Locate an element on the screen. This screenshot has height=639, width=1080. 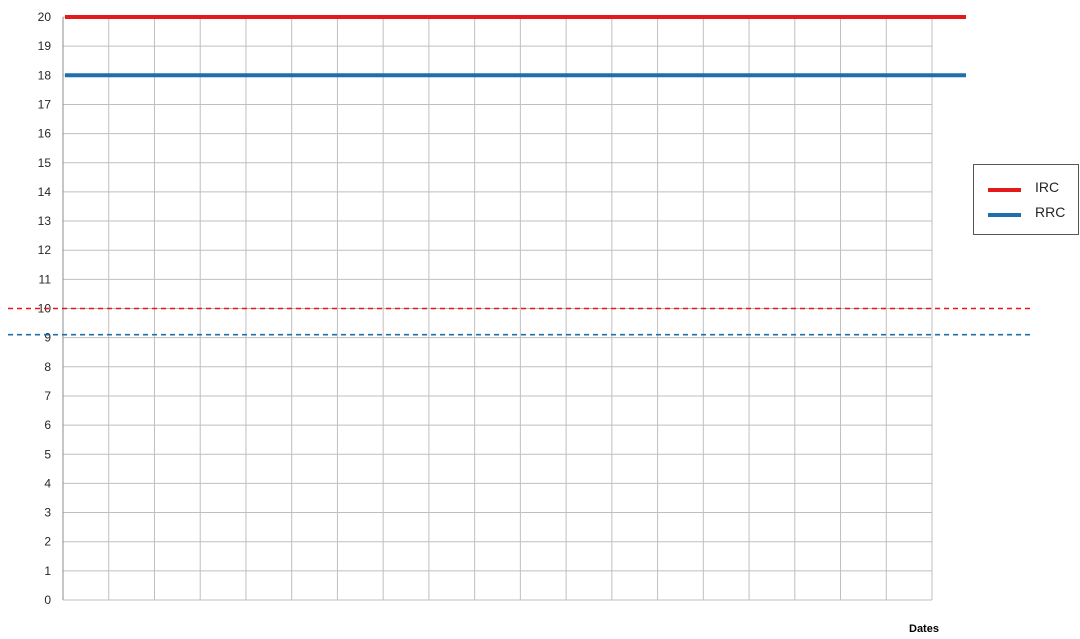
y-tick-label: 6 is located at coordinates (47, 425).